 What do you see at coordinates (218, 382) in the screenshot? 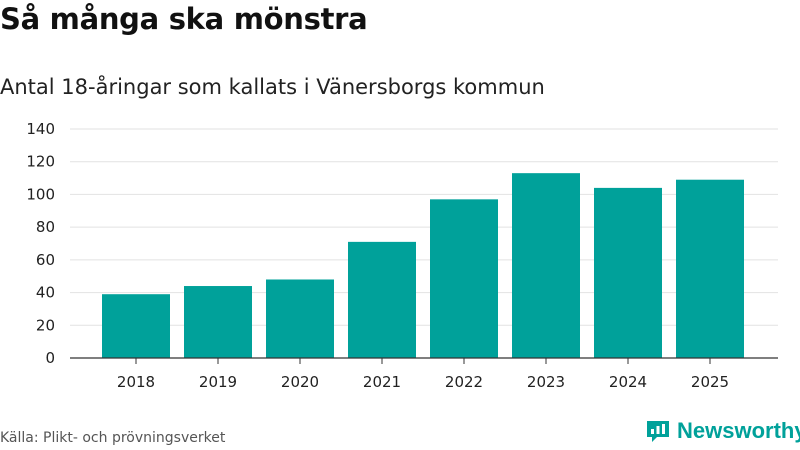
I see `x-tick-label: 2019` at bounding box center [218, 382].